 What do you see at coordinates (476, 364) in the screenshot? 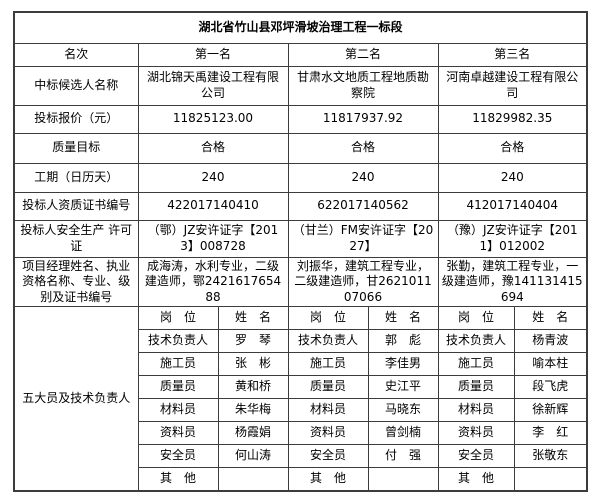
I see `constructor-position-3: 施工员` at bounding box center [476, 364].